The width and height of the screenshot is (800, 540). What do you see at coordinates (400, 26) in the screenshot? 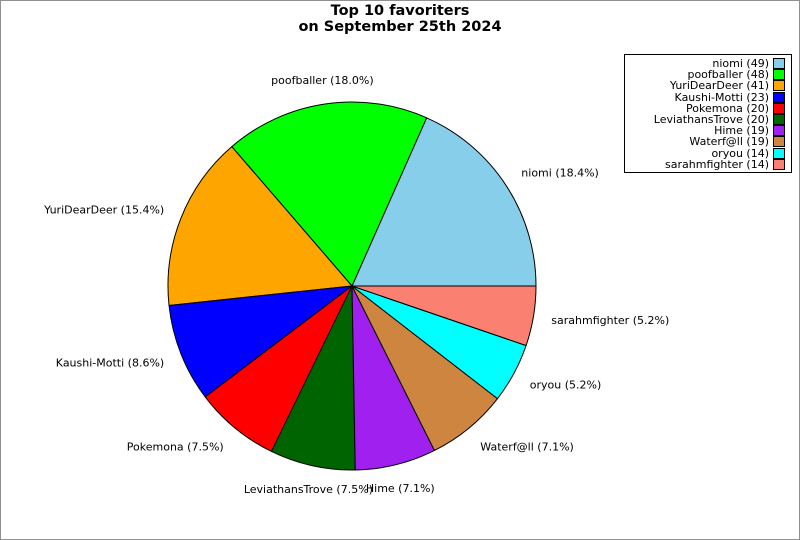
I see `chart-title-line2: on September 25th 2024` at bounding box center [400, 26].